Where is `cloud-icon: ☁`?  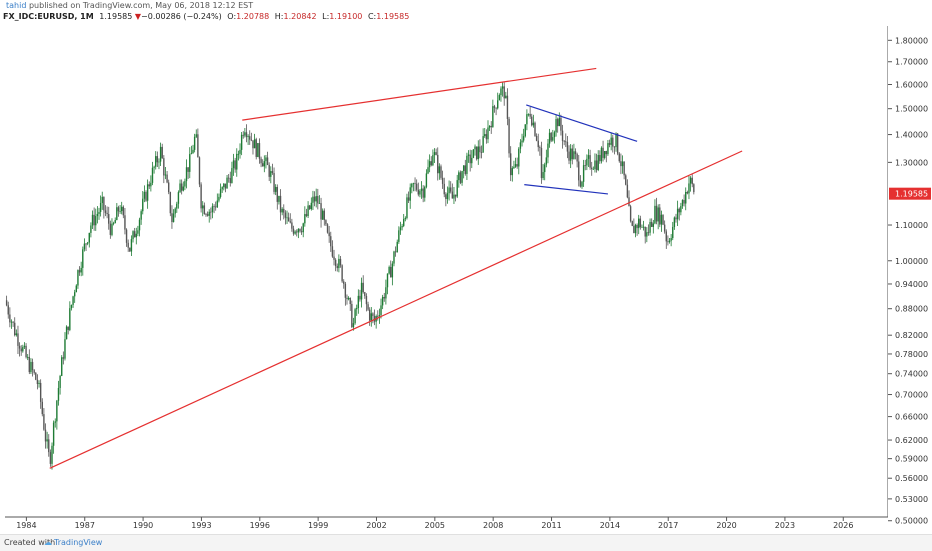 cloud-icon: ☁ is located at coordinates (48, 542).